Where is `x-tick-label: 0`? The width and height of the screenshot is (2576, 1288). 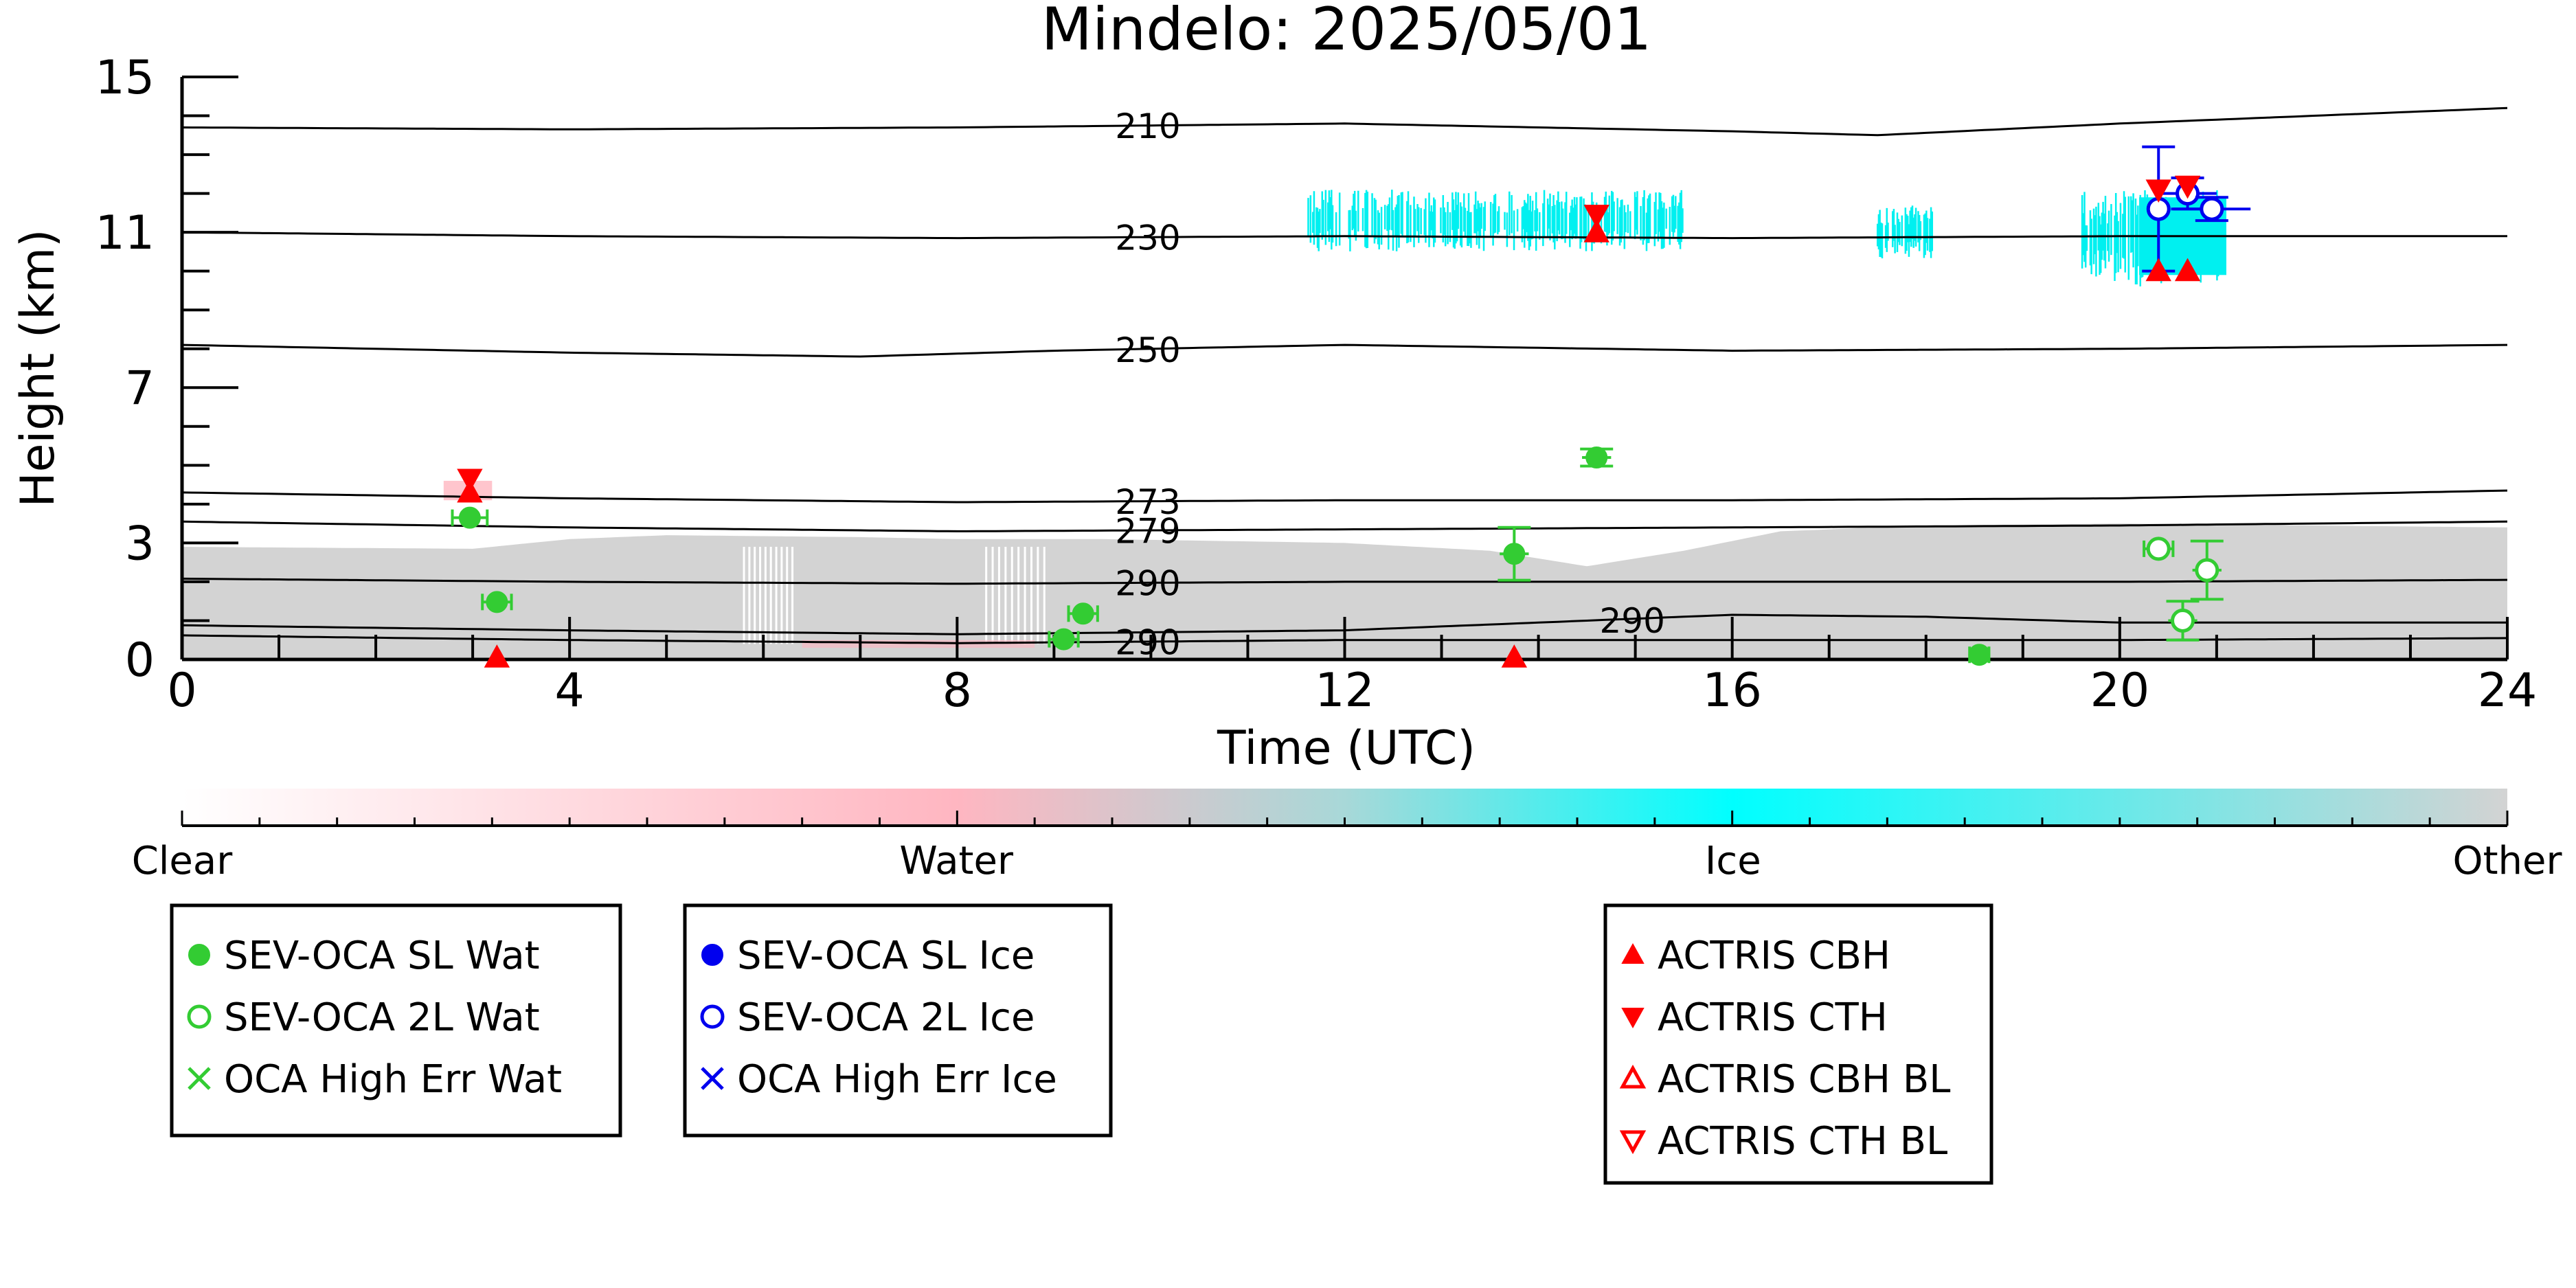 x-tick-label: 0 is located at coordinates (181, 691).